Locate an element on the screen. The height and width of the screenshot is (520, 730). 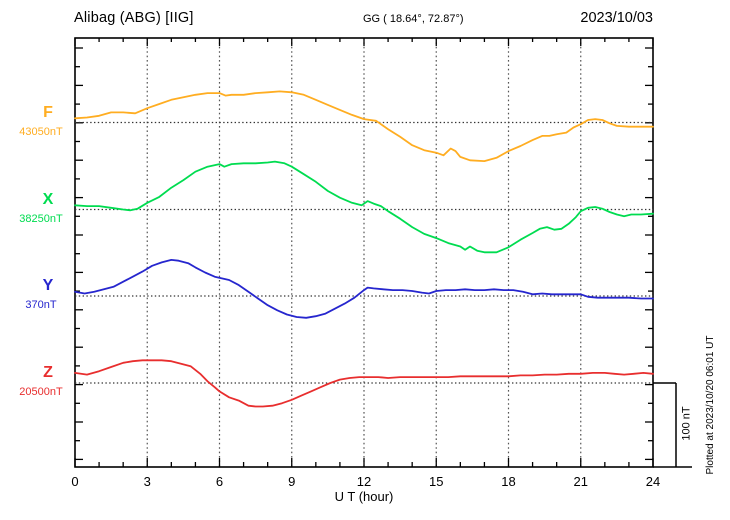
series-baseline-value-Z: 20500nT is located at coordinates (41, 392).